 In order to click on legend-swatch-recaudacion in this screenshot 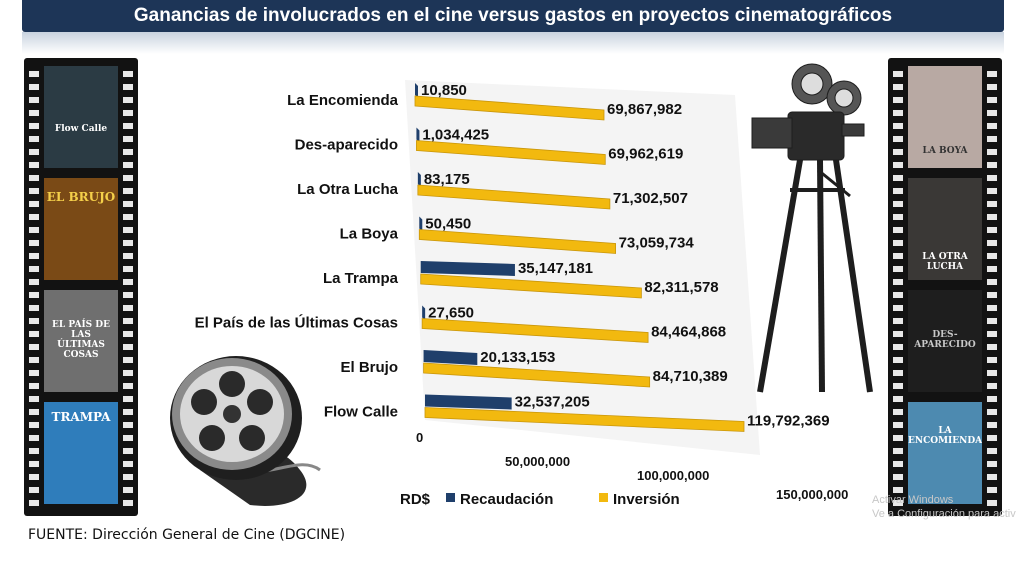, I will do `click(450, 497)`.